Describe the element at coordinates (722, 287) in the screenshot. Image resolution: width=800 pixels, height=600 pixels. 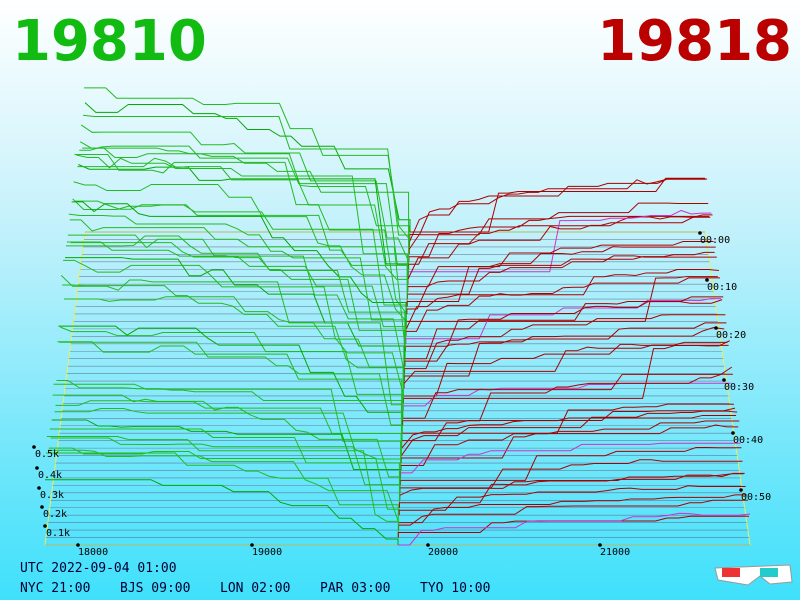
I see `time-label: 00:10` at that location.